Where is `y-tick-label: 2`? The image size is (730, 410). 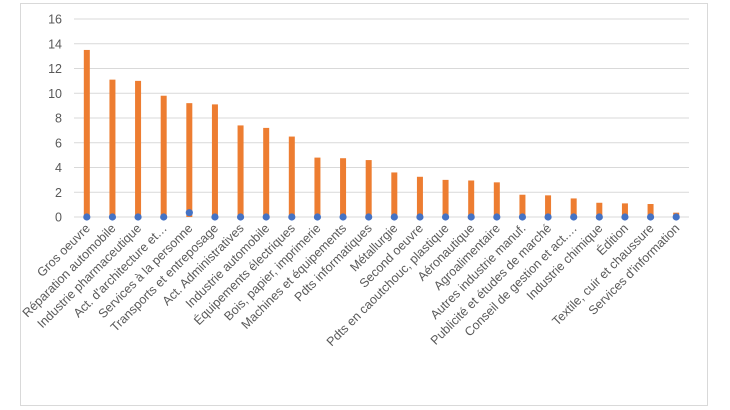
y-tick-label: 2 is located at coordinates (58, 193).